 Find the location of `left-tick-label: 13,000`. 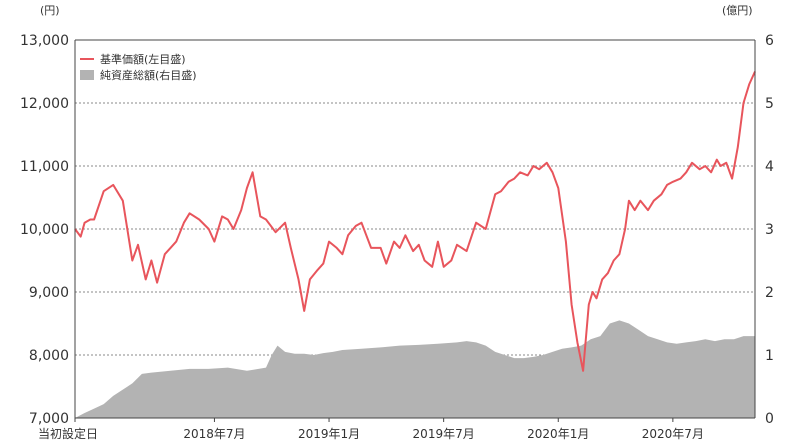

left-tick-label: 13,000 is located at coordinates (44, 41).